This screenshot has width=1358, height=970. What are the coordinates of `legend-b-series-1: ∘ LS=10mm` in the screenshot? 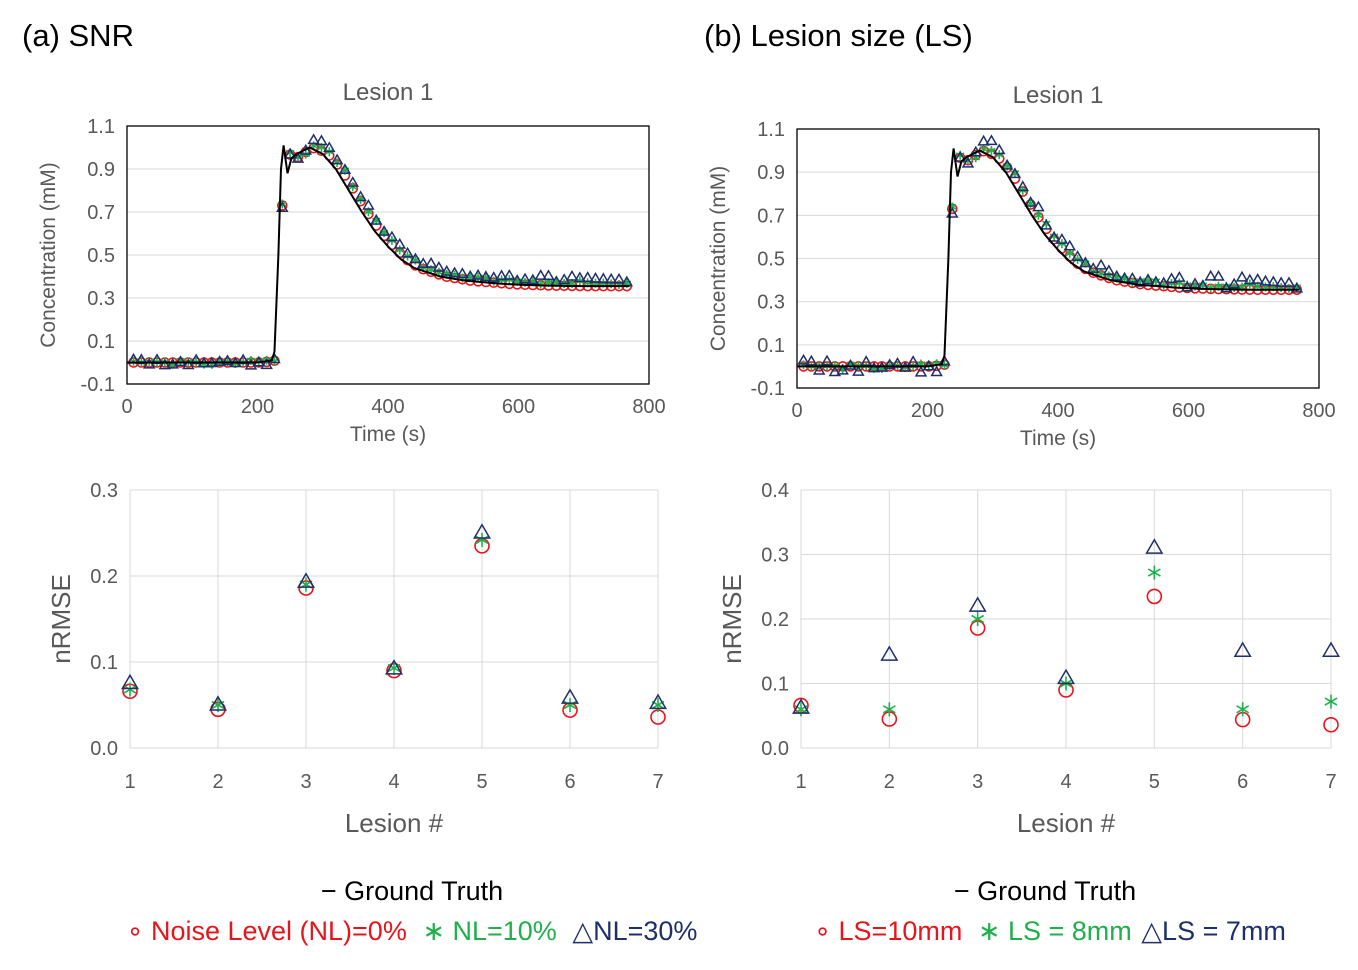 It's located at (888, 931).